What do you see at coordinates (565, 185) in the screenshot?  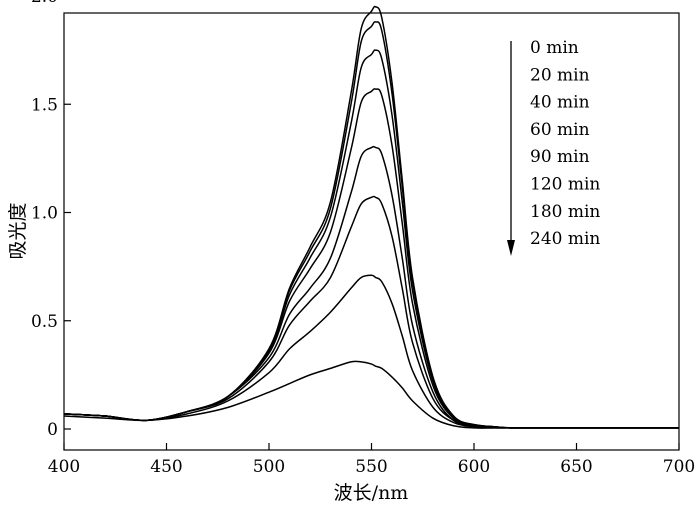 I see `legend-entry: 120 min` at bounding box center [565, 185].